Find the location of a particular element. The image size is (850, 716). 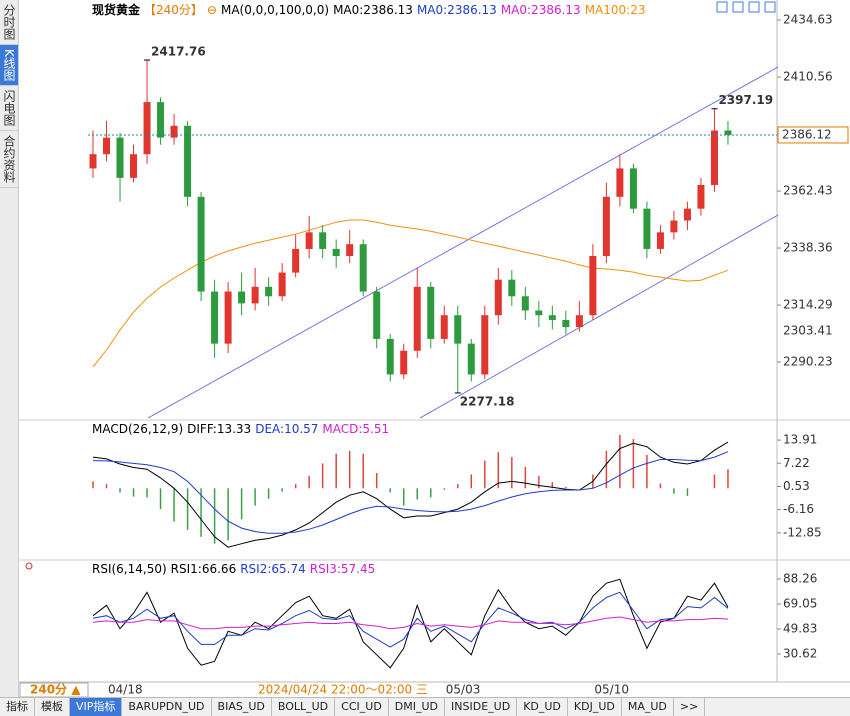

y-tick-label: 2338.36 is located at coordinates (808, 248).